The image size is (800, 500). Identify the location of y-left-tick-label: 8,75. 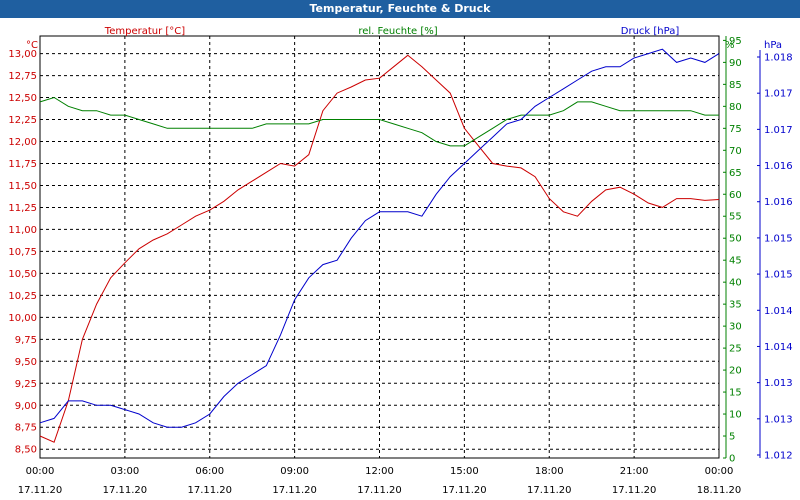
(26, 428).